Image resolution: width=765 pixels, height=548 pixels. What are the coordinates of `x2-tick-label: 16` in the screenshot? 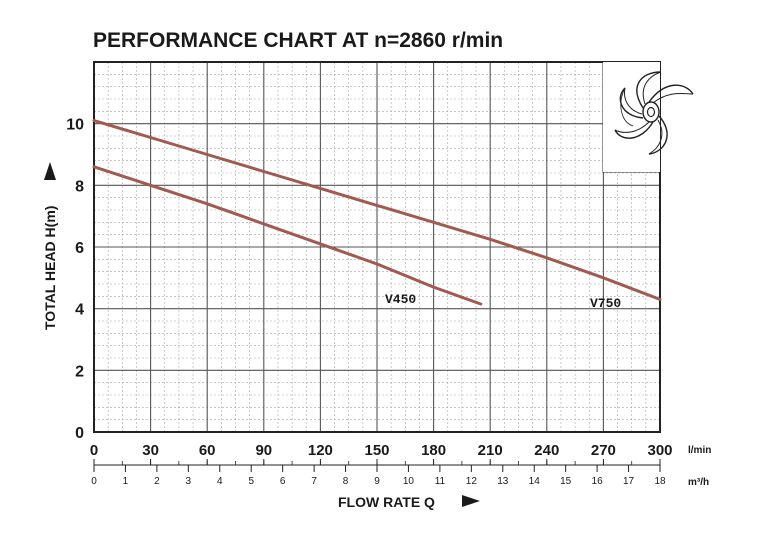 It's located at (598, 481).